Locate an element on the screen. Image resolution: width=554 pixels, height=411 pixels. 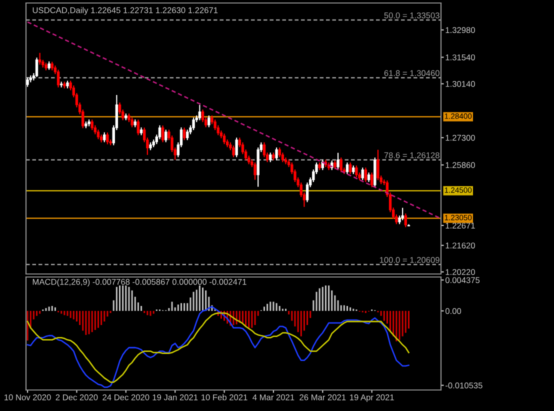
x-tick-label: 24 Dec 2020 is located at coordinates (126, 397).